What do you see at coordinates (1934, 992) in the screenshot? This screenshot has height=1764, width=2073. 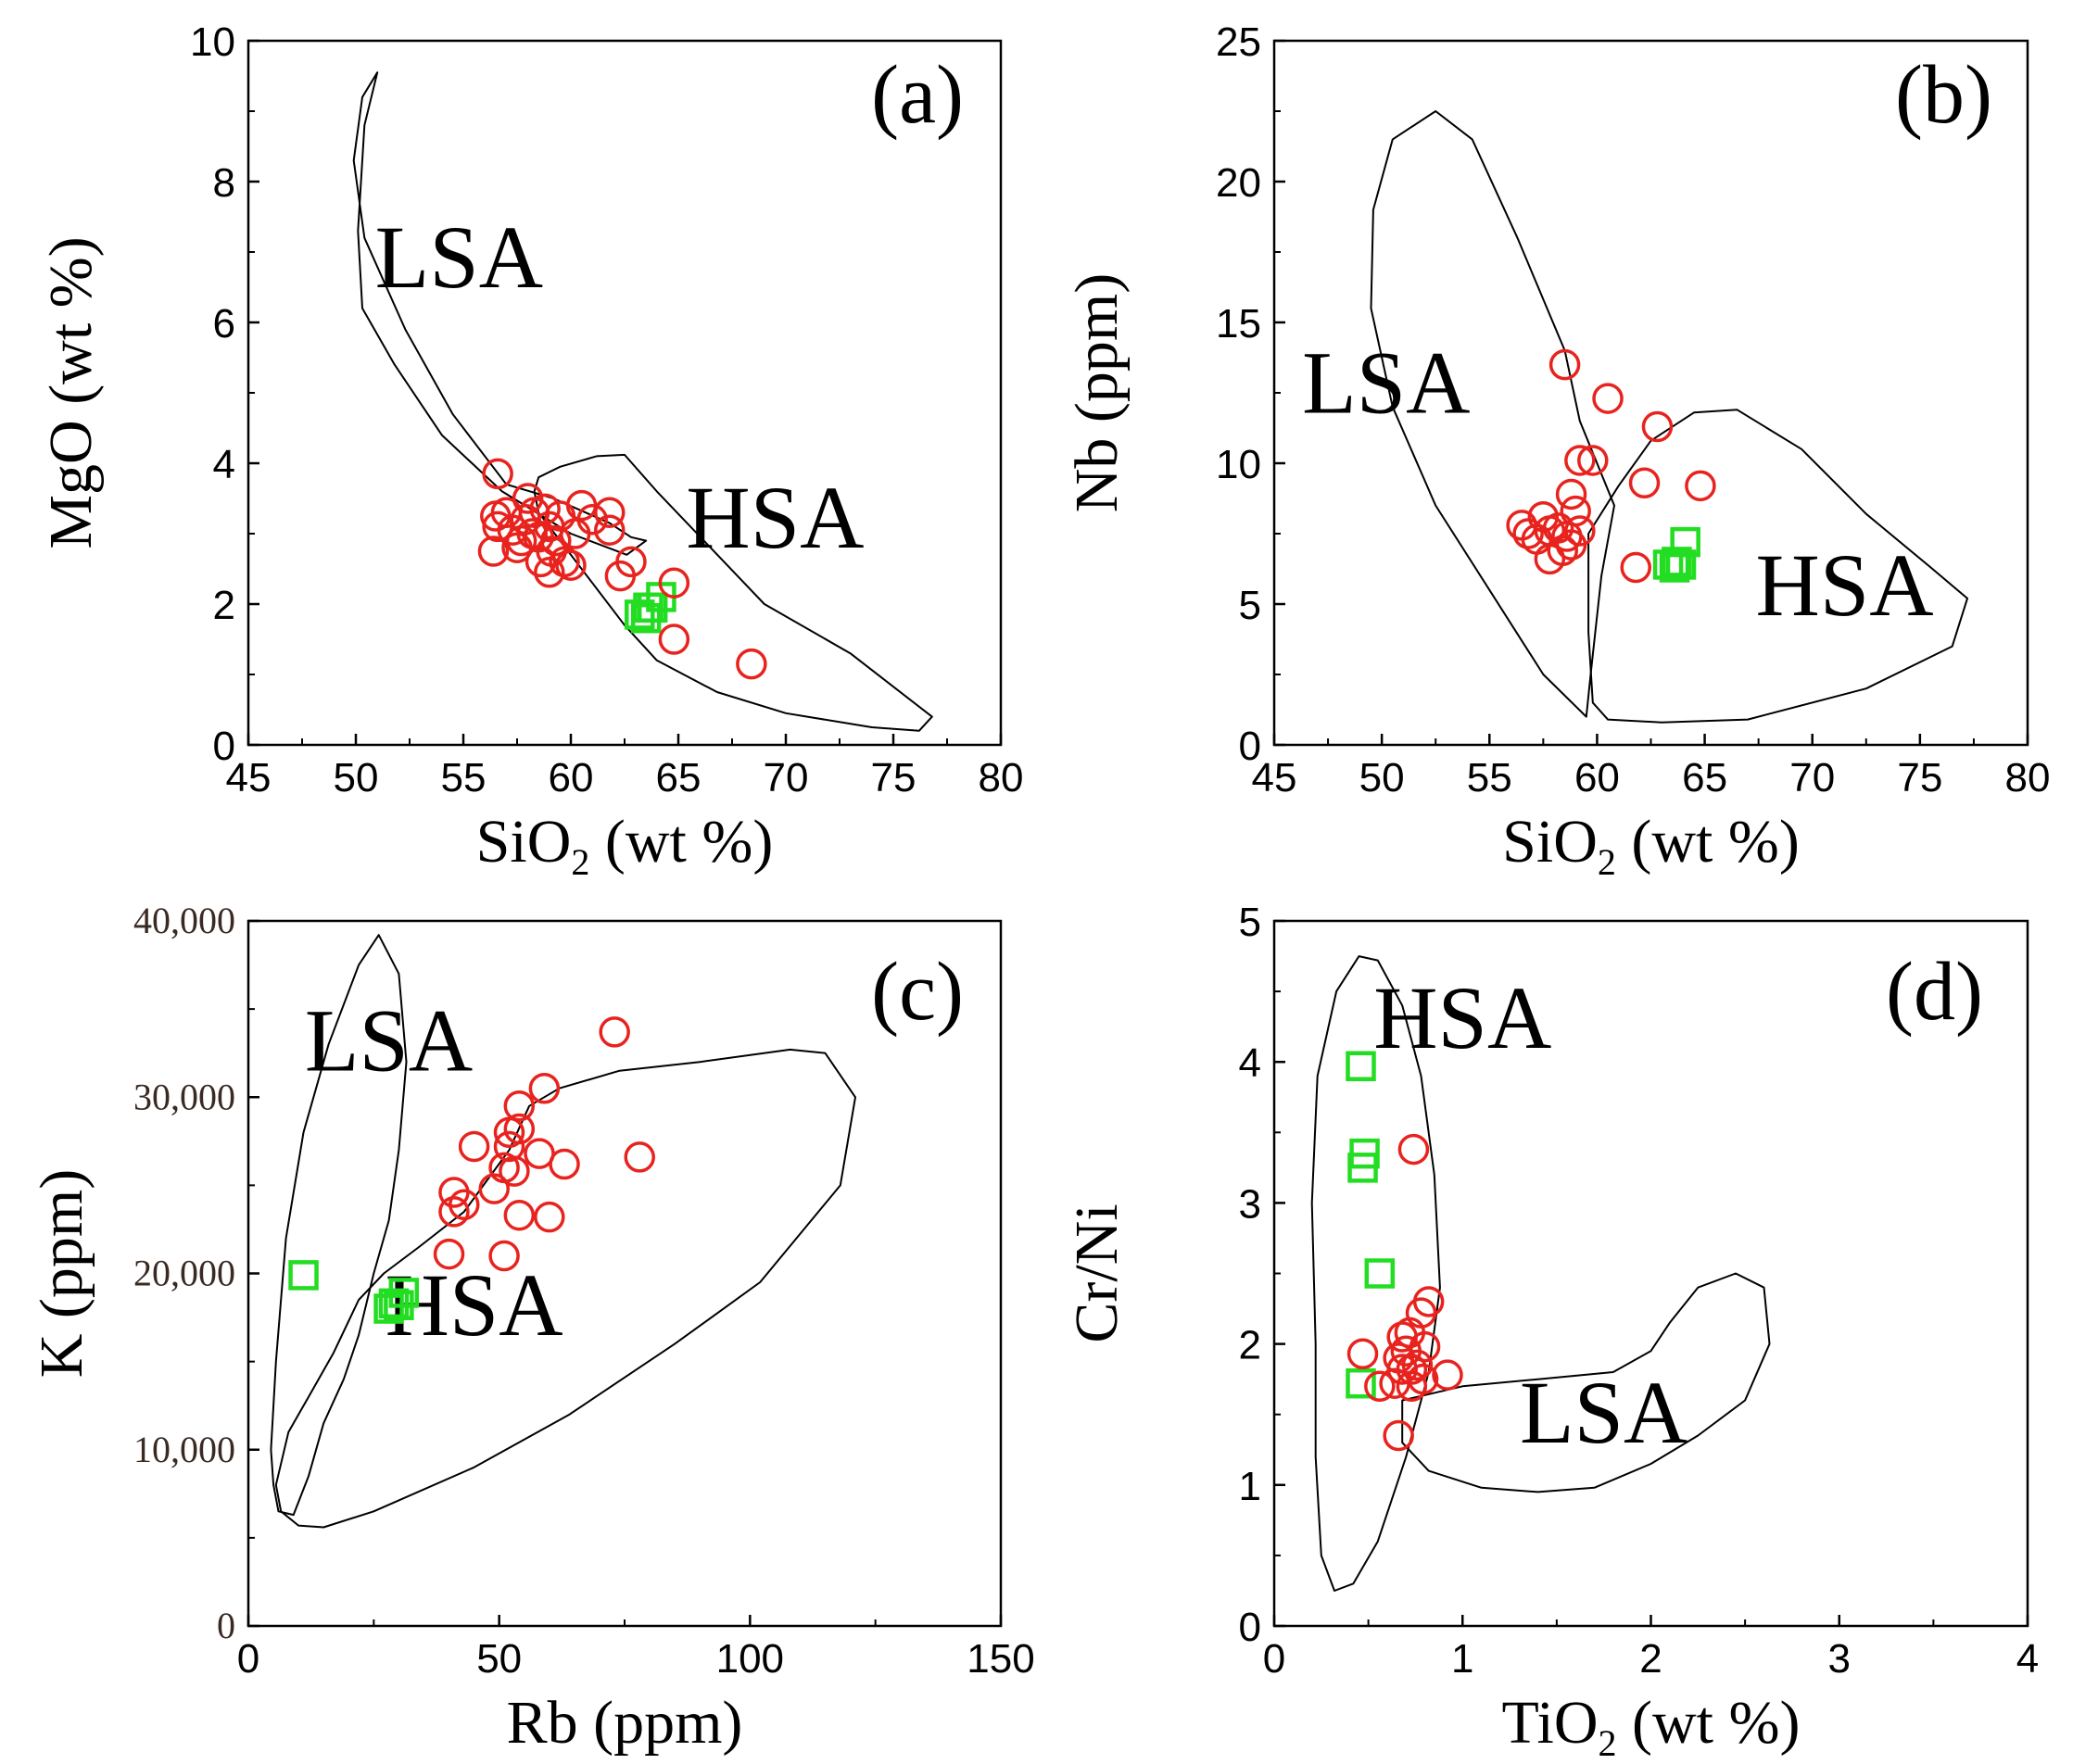 I see `panel-label: (d)` at bounding box center [1934, 992].